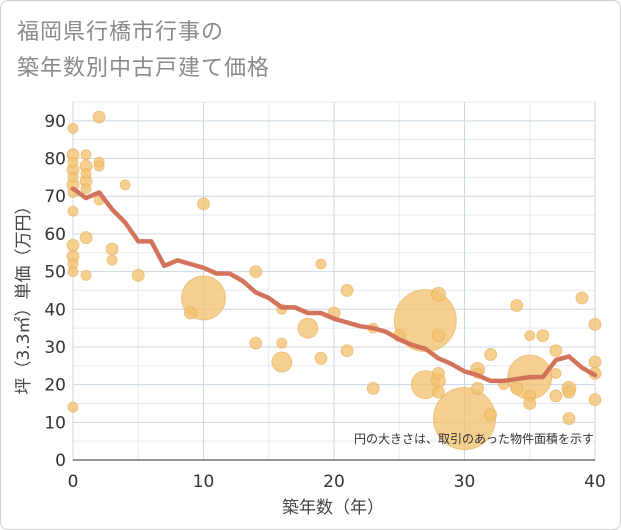  Describe the element at coordinates (60, 461) in the screenshot. I see `y-tick-label: 0` at that location.